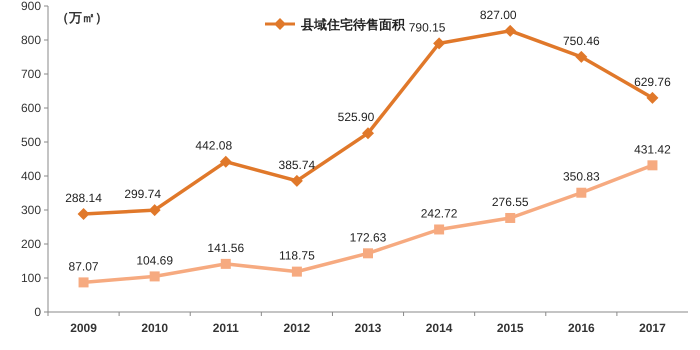  What do you see at coordinates (31, 210) in the screenshot?
I see `y-tick-label: 300` at bounding box center [31, 210].